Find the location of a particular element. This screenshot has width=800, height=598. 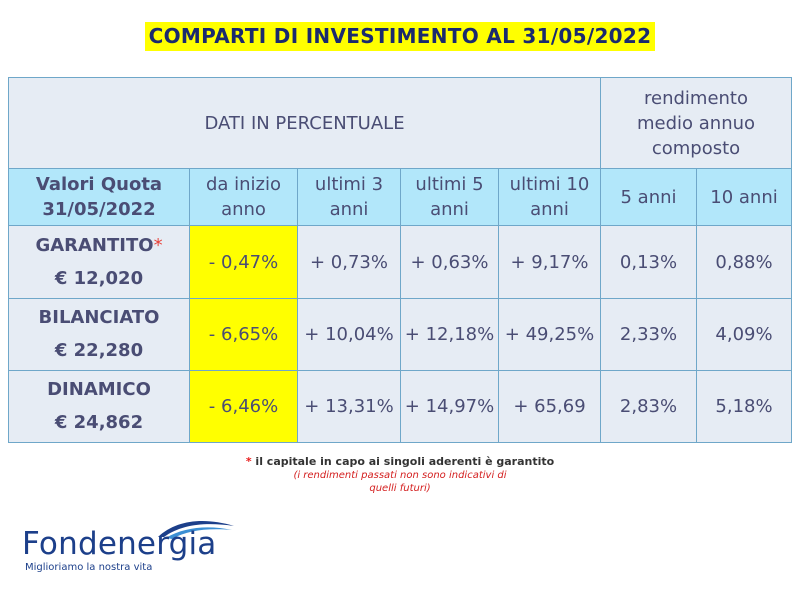

cell-3y: + 13,31% is located at coordinates (349, 406).